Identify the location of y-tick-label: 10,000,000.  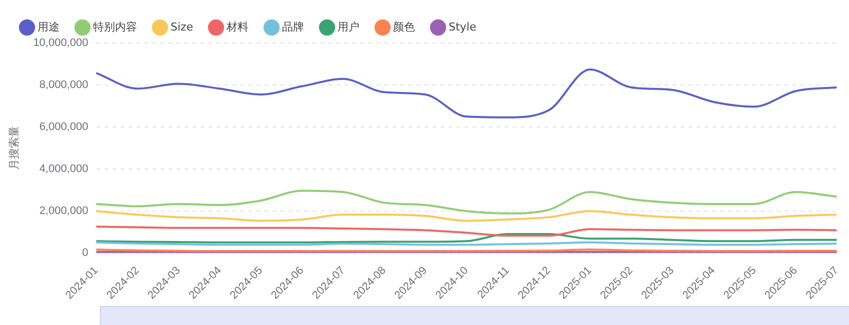
(60, 43).